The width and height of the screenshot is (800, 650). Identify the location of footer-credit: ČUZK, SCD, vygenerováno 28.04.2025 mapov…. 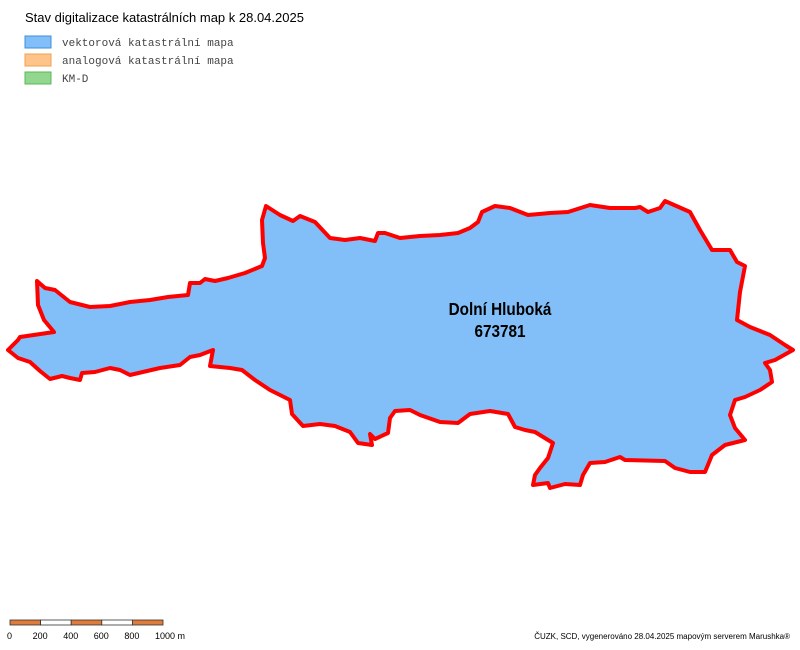
(662, 636).